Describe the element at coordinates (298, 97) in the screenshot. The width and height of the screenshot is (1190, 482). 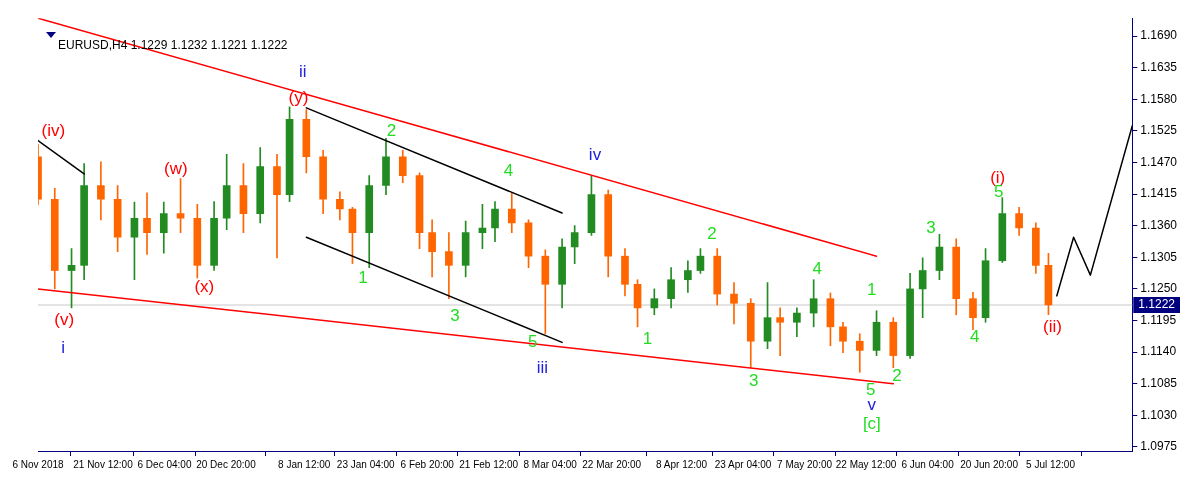
I see `annotation: (y)` at that location.